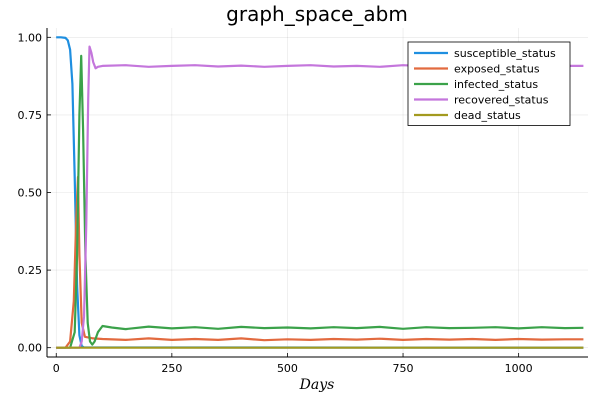  What do you see at coordinates (30, 348) in the screenshot?
I see `y-tick-label: 0.00` at bounding box center [30, 348].